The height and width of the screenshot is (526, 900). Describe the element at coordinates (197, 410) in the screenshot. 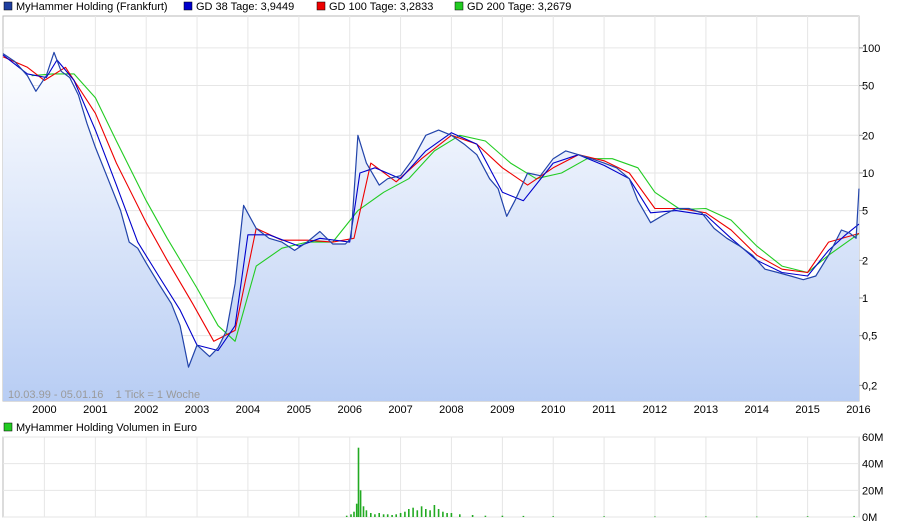

I see `x-tick-label: 2003` at that location.